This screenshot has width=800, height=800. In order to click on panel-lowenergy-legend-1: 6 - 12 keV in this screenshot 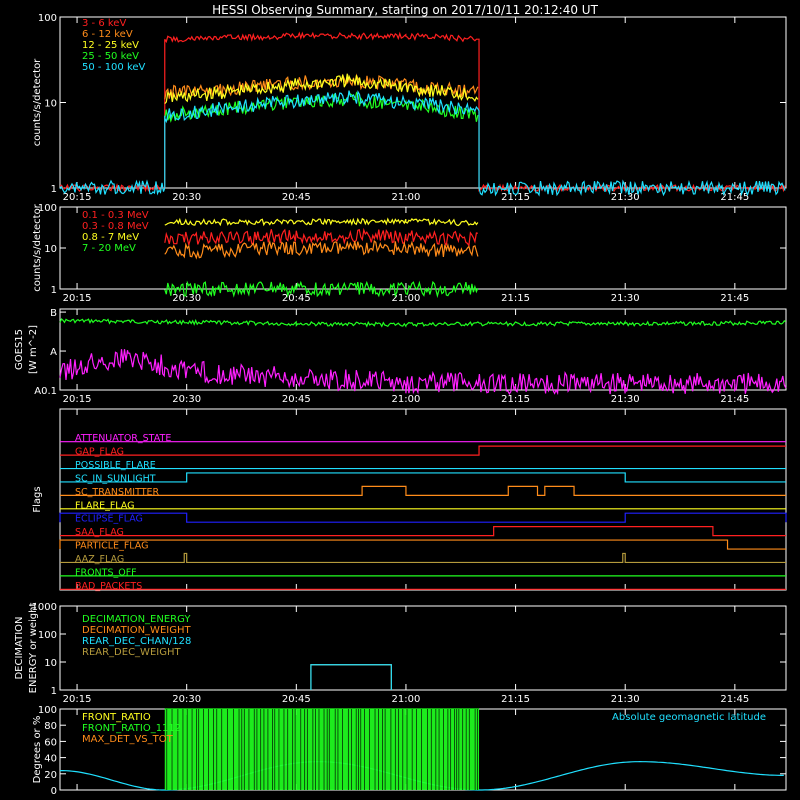, I will do `click(107, 34)`.